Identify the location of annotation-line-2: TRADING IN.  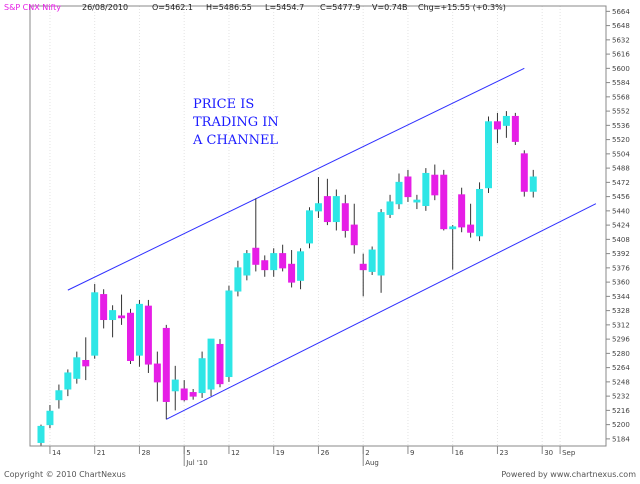
(236, 122).